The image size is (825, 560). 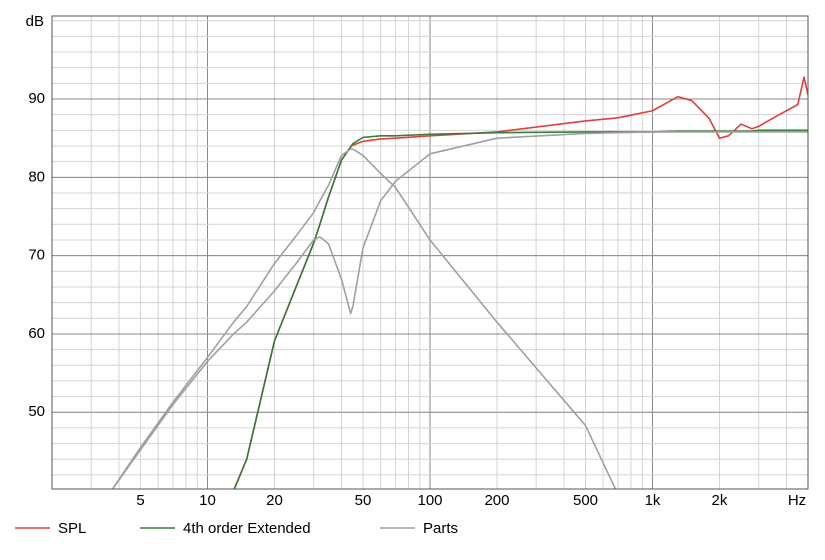 I want to click on legend-label: Parts, so click(x=440, y=528).